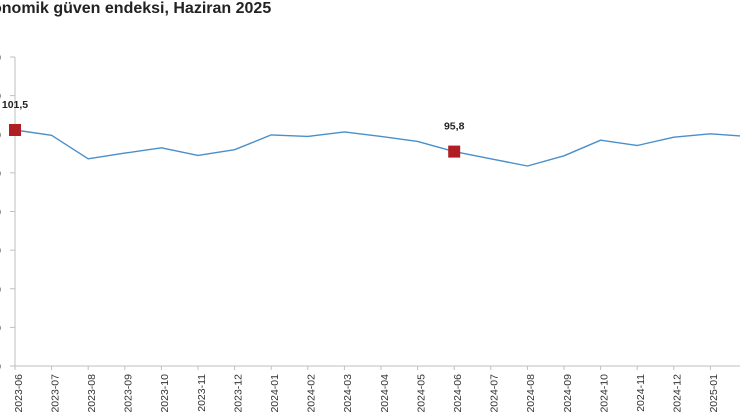 The image size is (740, 419). I want to click on x-tick-label: 2024-08, so click(531, 393).